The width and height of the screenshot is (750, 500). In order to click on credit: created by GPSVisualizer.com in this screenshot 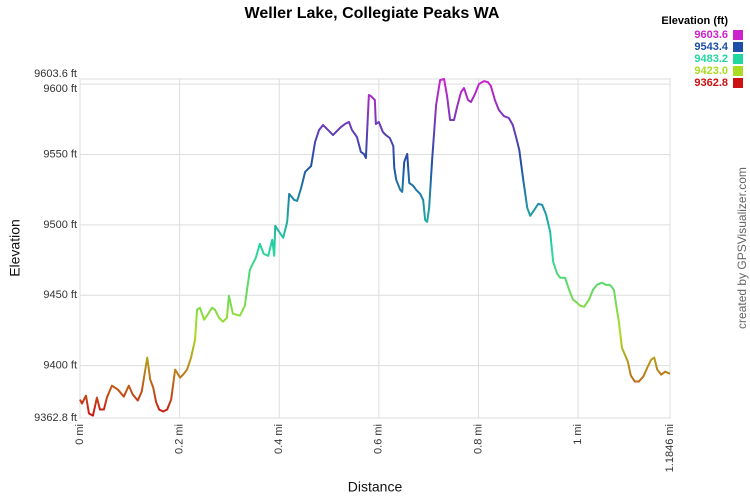, I will do `click(742, 248)`.